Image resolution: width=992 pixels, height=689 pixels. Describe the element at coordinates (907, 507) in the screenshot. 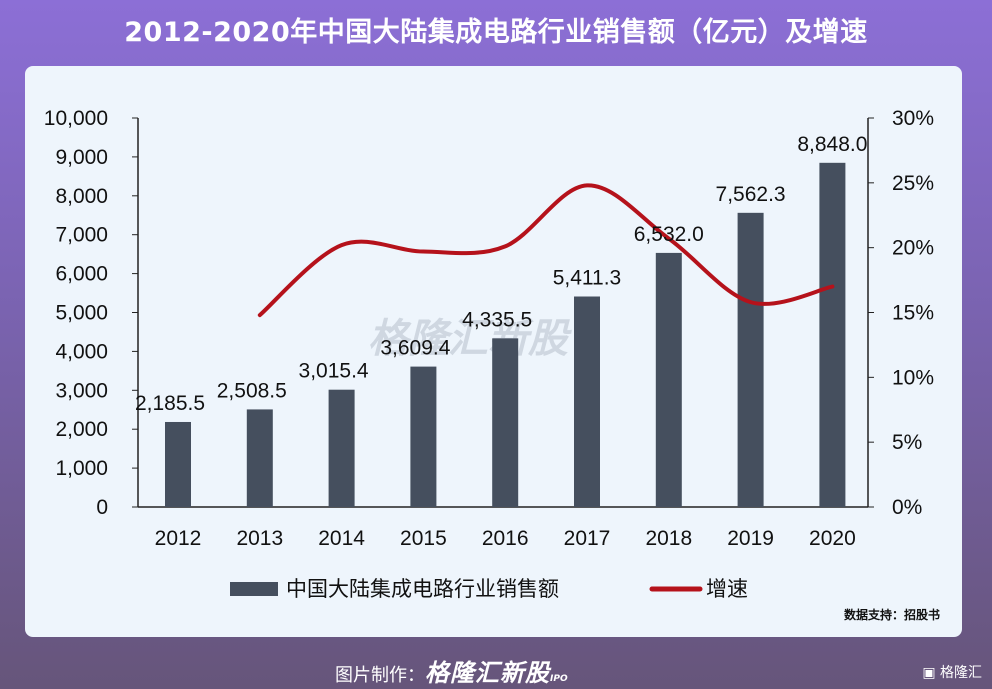

I see `right-tick-label: 0%` at that location.